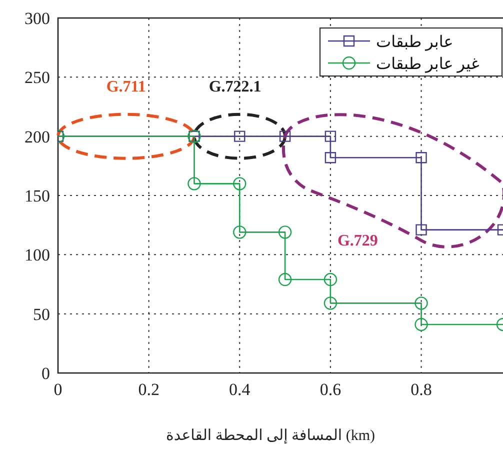 This screenshot has width=503, height=450. Describe the element at coordinates (421, 389) in the screenshot. I see `x-tick-label: 0.8` at that location.